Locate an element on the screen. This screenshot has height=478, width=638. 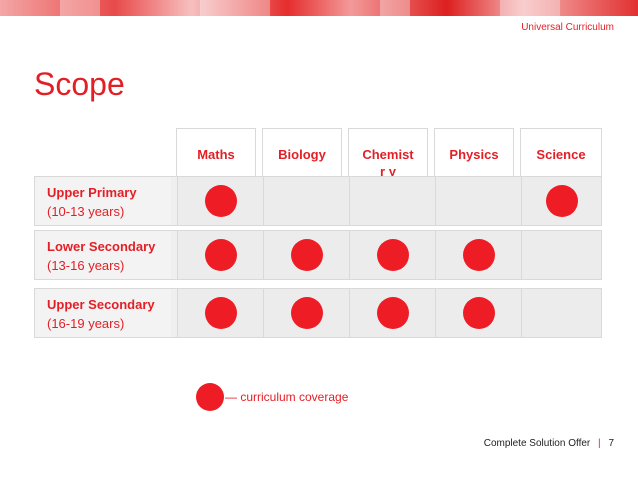
table-row: Lower Secondary (13-16 years) is located at coordinates (318, 255).